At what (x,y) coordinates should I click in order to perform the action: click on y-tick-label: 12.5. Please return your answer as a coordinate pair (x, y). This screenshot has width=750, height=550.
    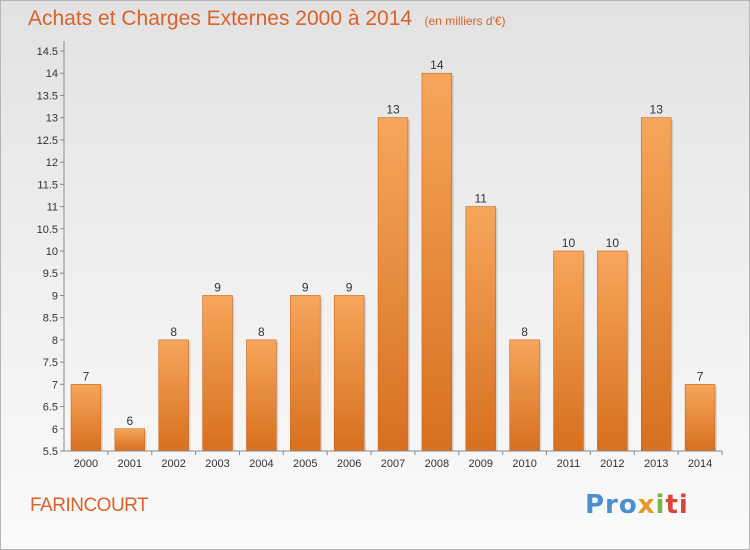
    Looking at the image, I should click on (47, 141).